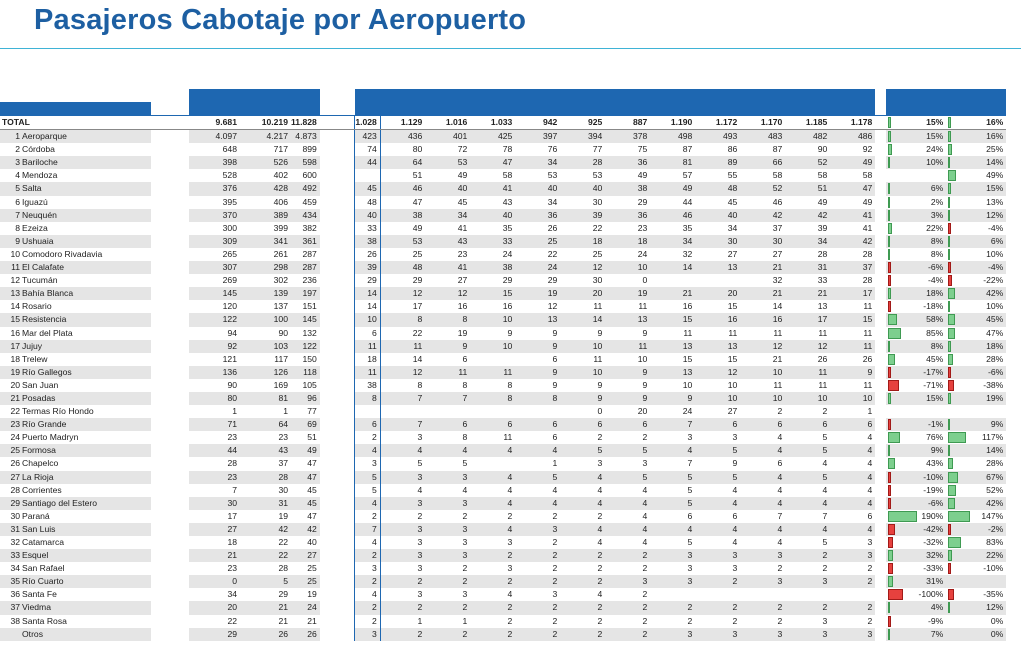  Describe the element at coordinates (995, 450) in the screenshot. I see `percent-value: 14%` at that location.